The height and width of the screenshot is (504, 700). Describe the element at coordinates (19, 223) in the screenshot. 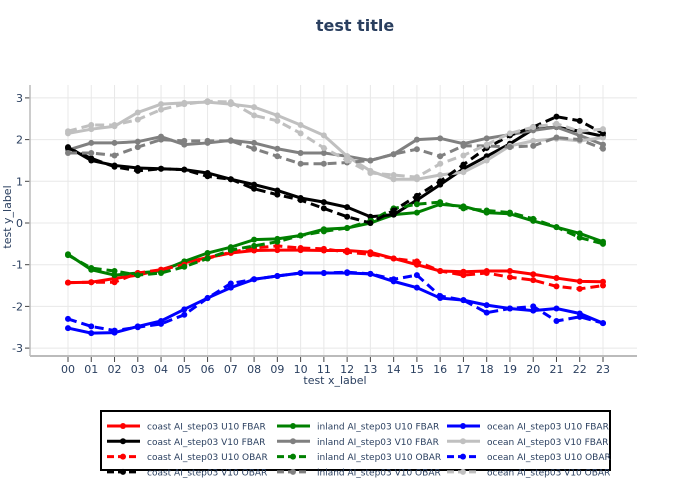

I see `y-tick-label: 0` at that location.